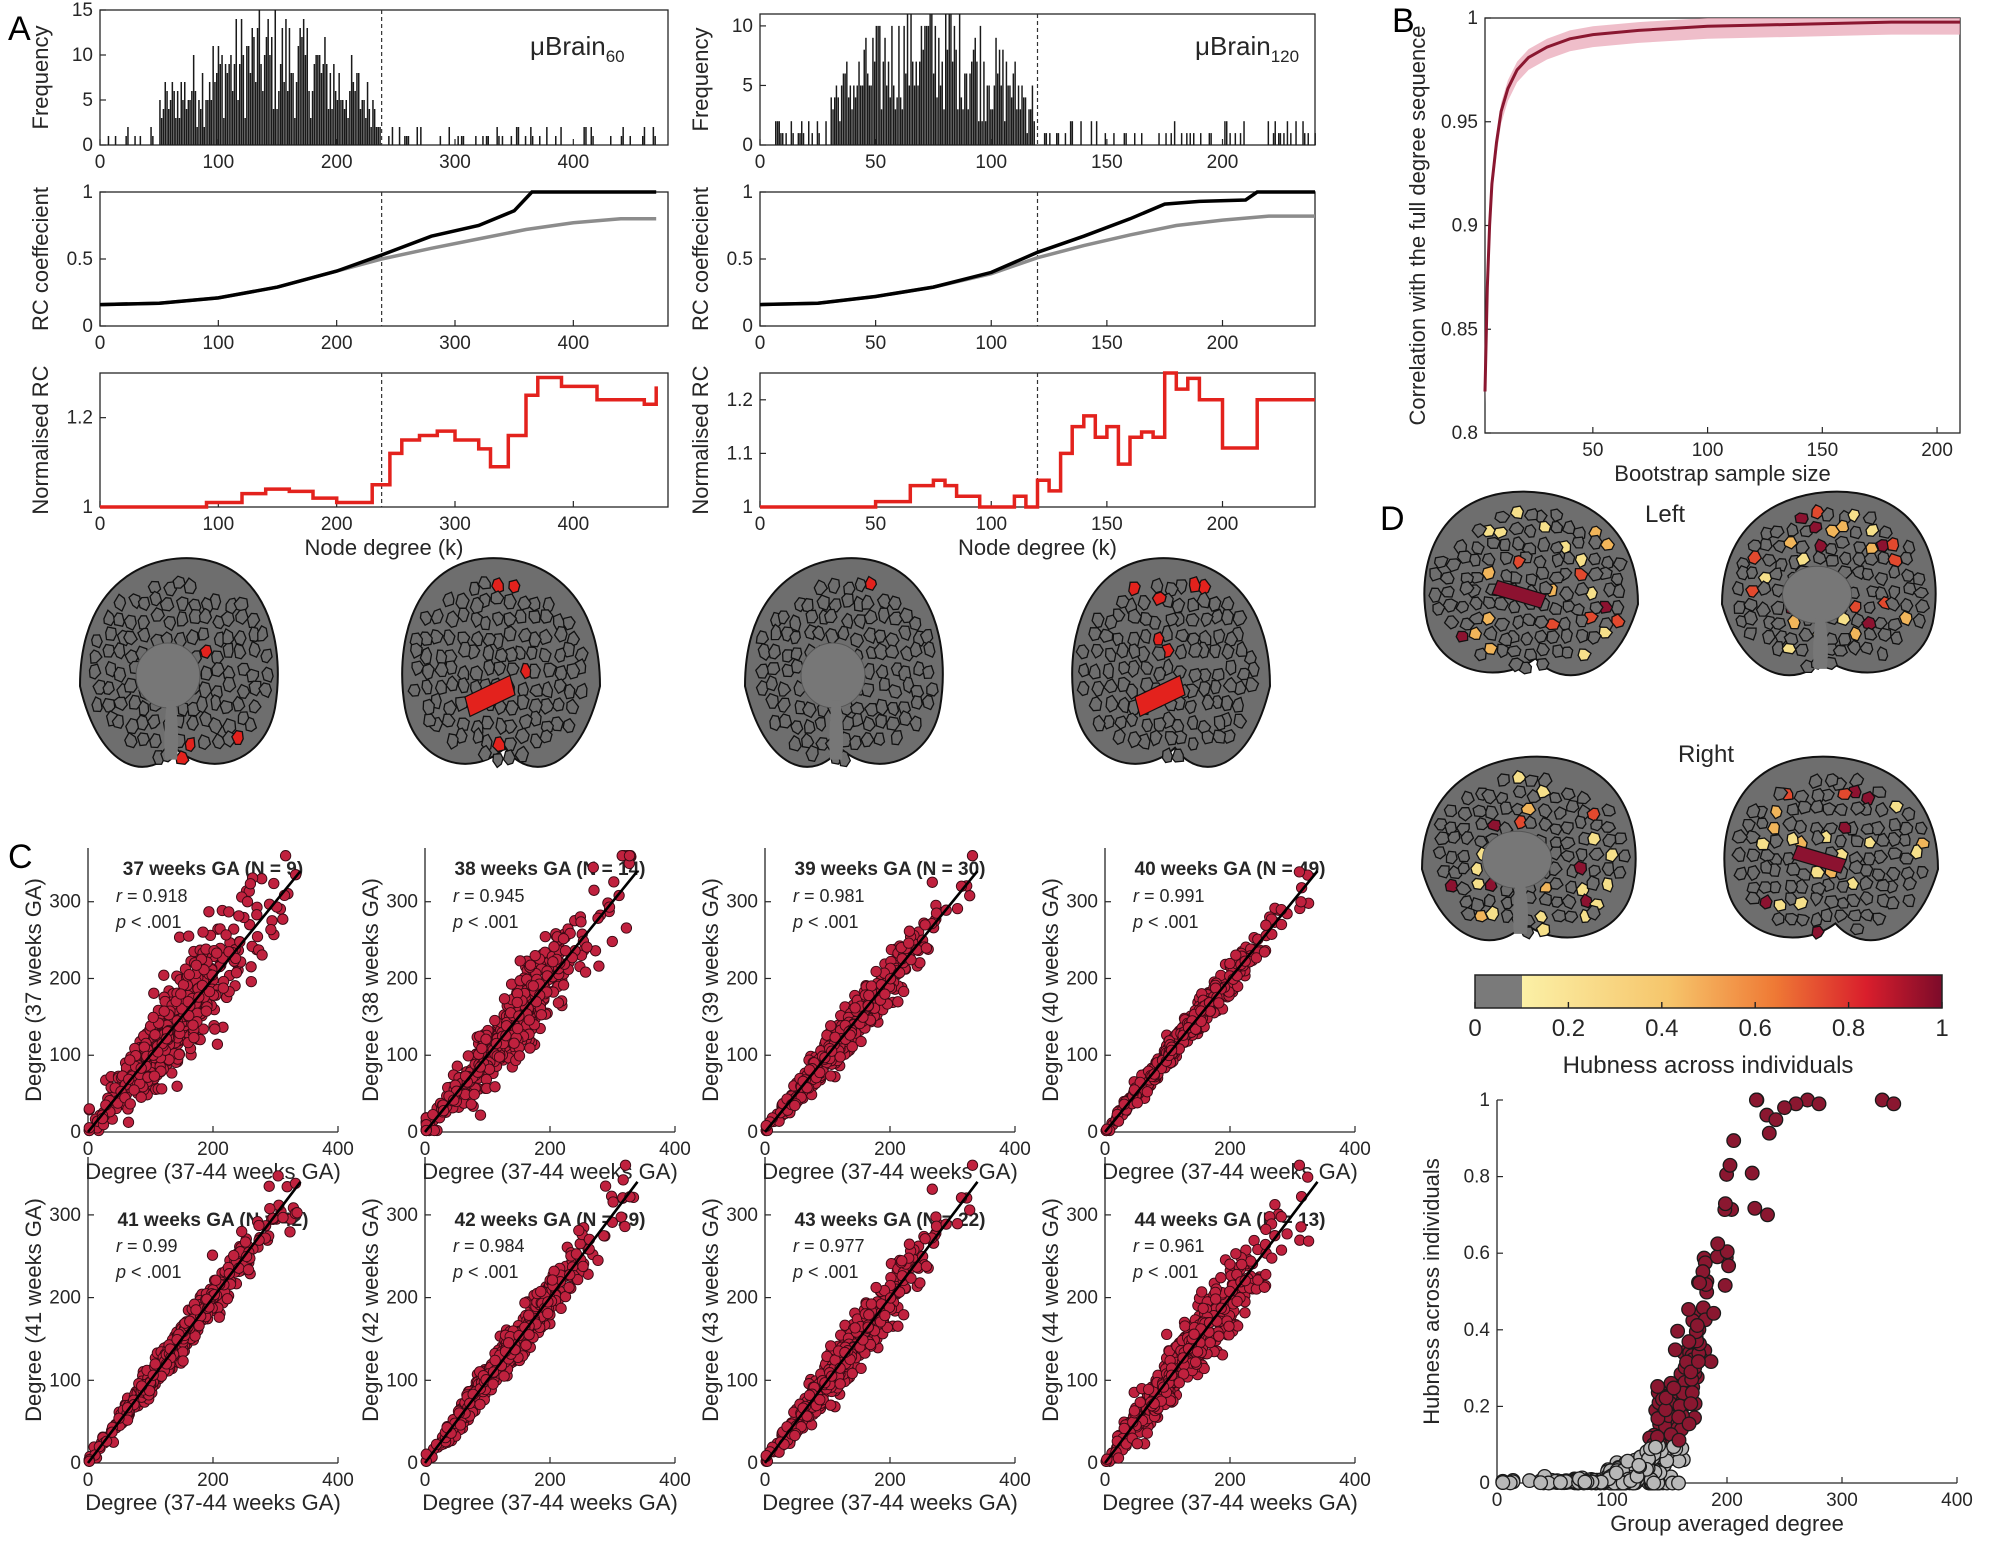  Describe the element at coordinates (80, 259) in the screenshot. I see `a_rc_60-ytick-label-1: 0.5` at that location.